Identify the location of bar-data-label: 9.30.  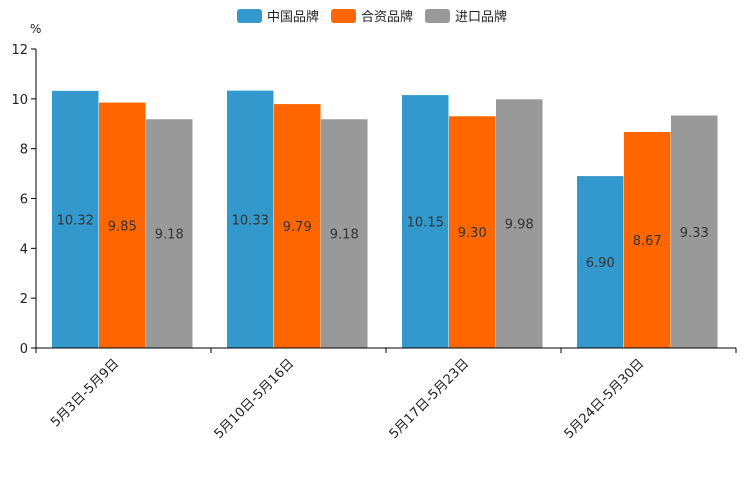
(472, 233).